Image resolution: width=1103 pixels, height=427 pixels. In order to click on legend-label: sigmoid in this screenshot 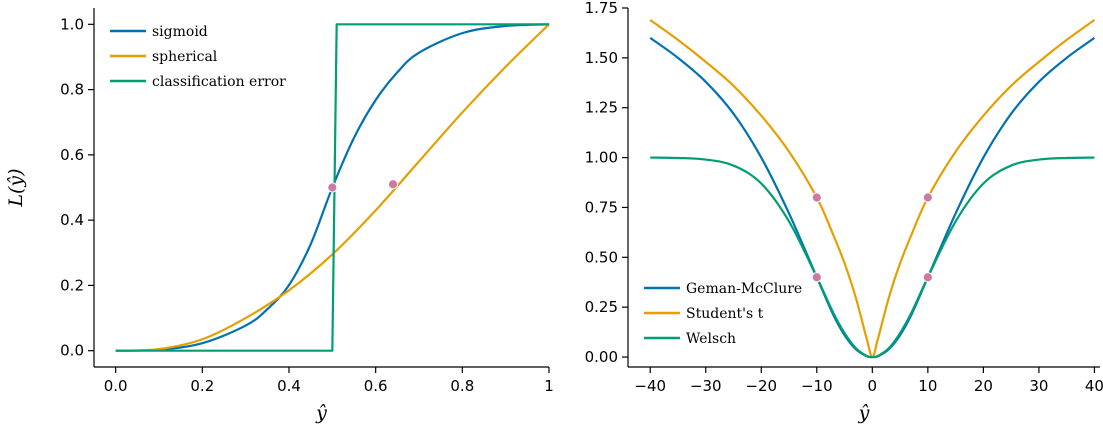, I will do `click(180, 32)`.